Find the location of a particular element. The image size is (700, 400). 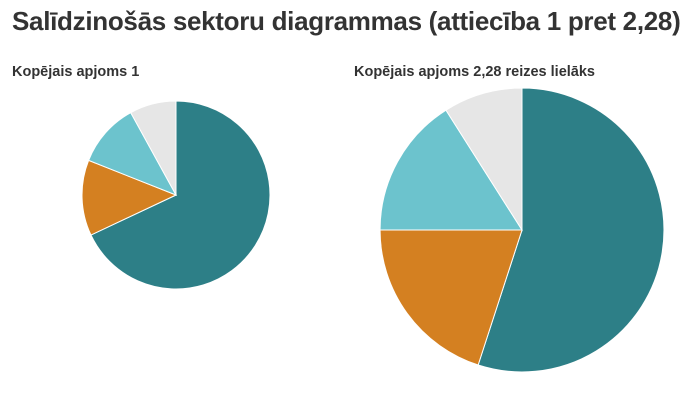

right-pie-title: Kopējais apjoms 2,28 reizes lielāks is located at coordinates (474, 72).